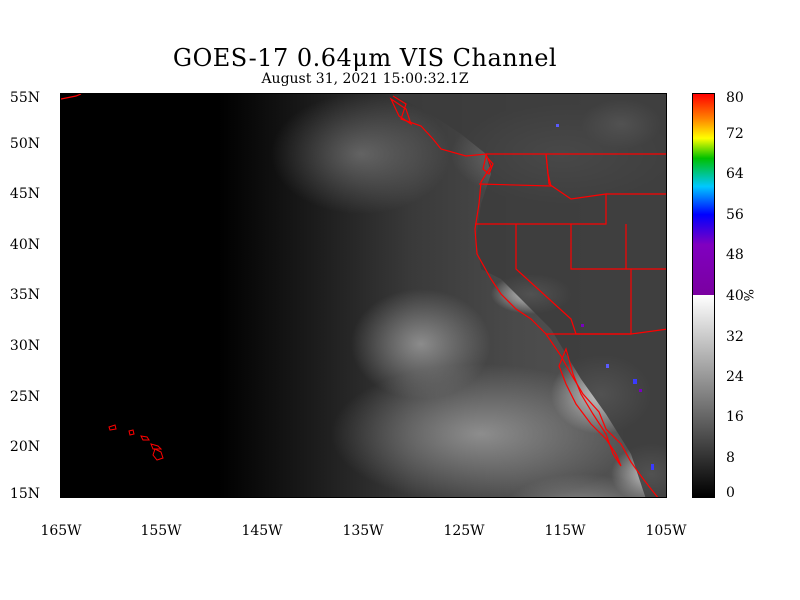  Describe the element at coordinates (401, 111) in the screenshot. I see `vancouver-island` at that location.